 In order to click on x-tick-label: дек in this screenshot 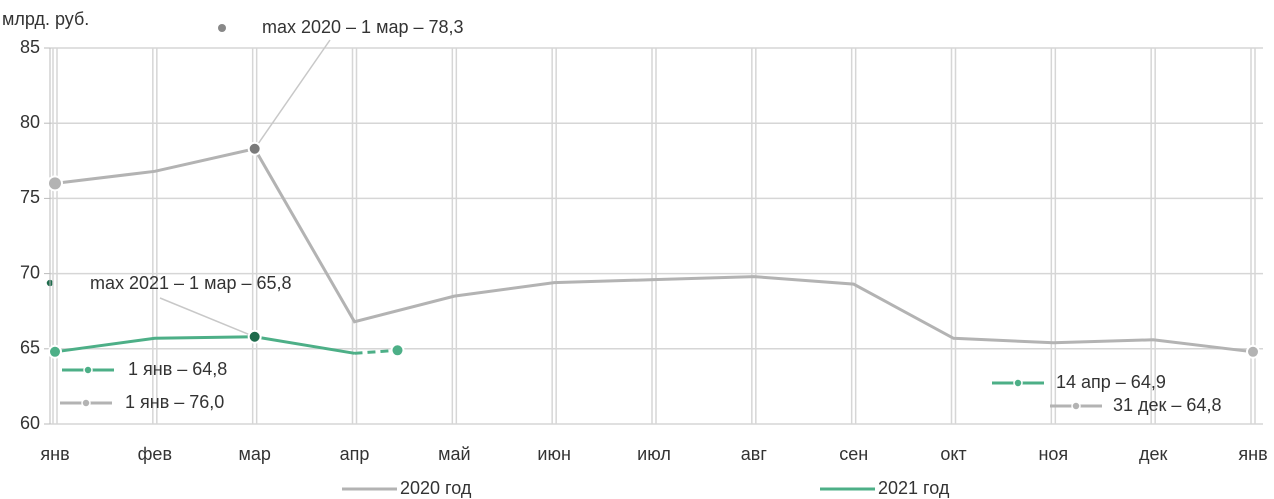, I will do `click(1153, 454)`.